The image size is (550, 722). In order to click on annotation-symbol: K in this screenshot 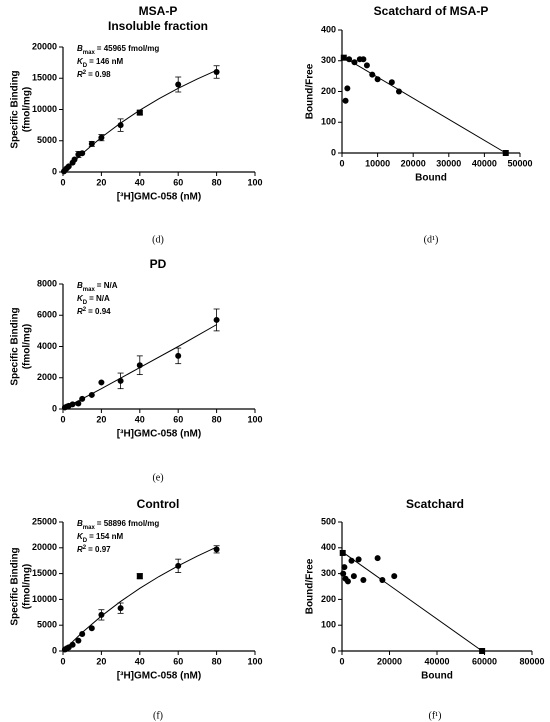, I will do `click(80, 61)`.